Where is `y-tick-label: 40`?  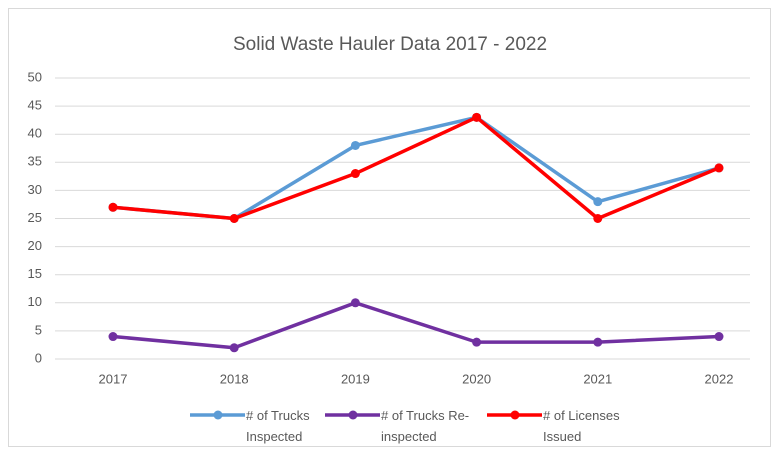 y-tick-label: 40 is located at coordinates (35, 133).